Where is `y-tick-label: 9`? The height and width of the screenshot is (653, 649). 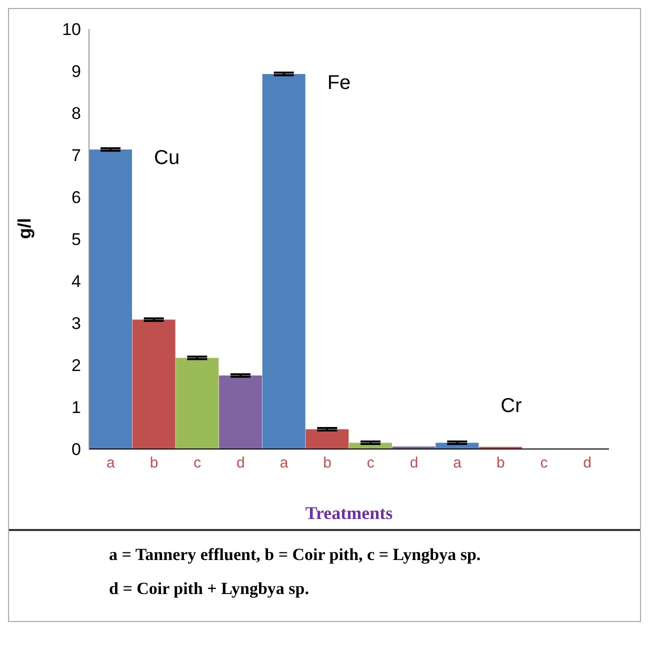
y-tick-label: 9 is located at coordinates (76, 72).